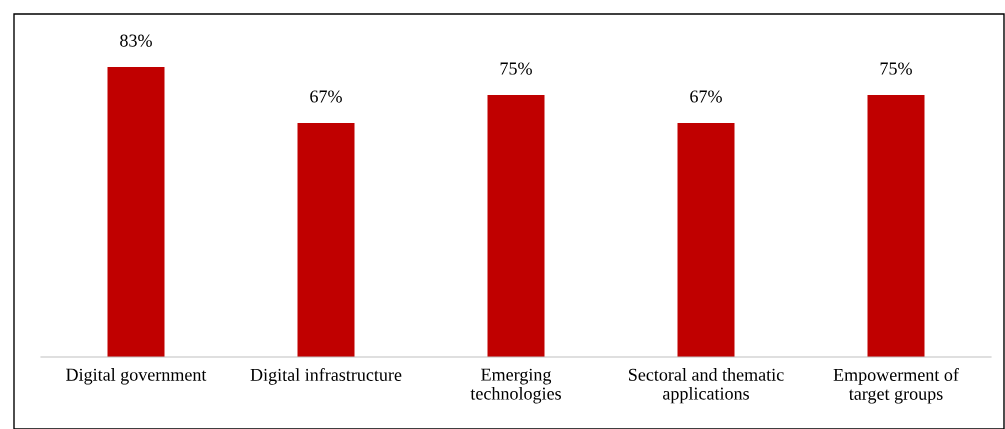 The width and height of the screenshot is (1005, 429). I want to click on x-tick-label: Empowerment of target groups, so click(896, 386).